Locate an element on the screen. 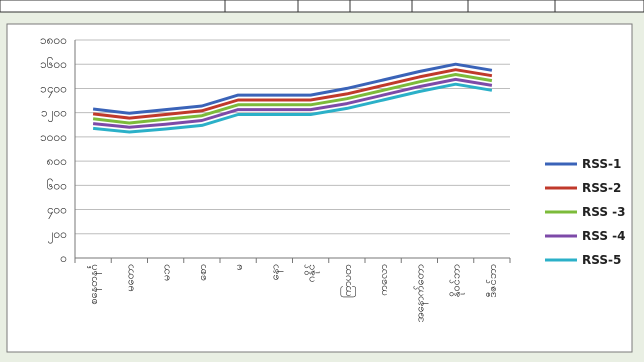  x-tick-label: ကလော is located at coordinates (383, 280).